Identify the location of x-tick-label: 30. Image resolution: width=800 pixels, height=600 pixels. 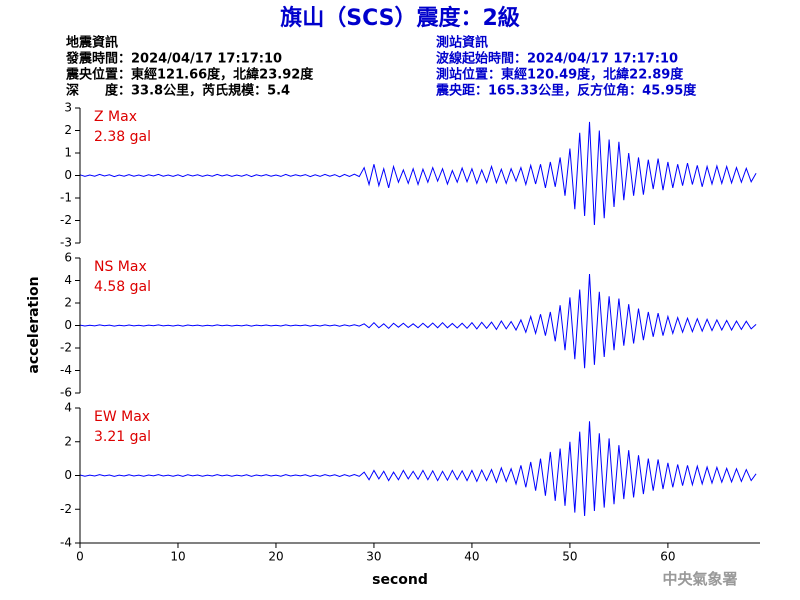
(373, 557).